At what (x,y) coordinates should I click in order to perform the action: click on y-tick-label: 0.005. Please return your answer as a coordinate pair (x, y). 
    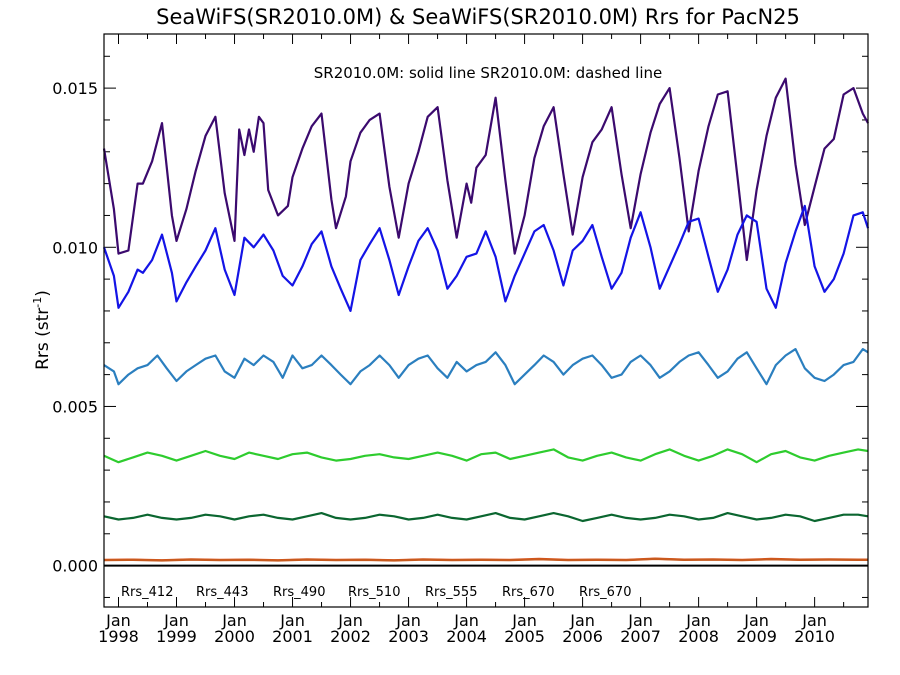
    Looking at the image, I should click on (75, 406).